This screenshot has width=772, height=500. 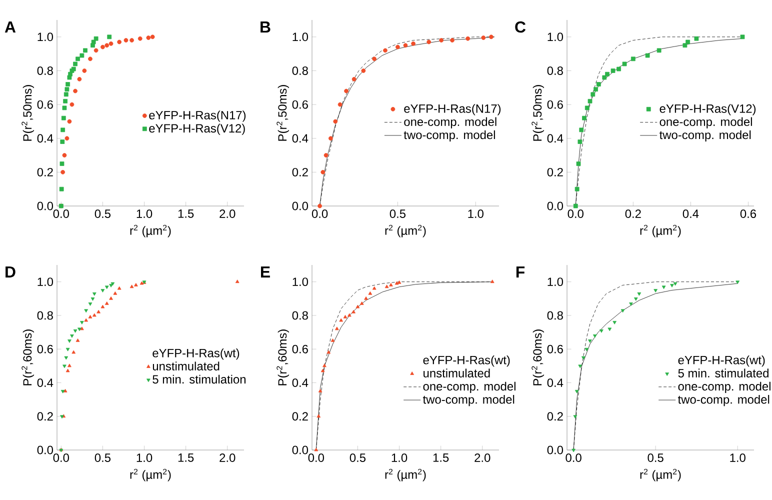 I want to click on chart-title: B, so click(x=265, y=27).